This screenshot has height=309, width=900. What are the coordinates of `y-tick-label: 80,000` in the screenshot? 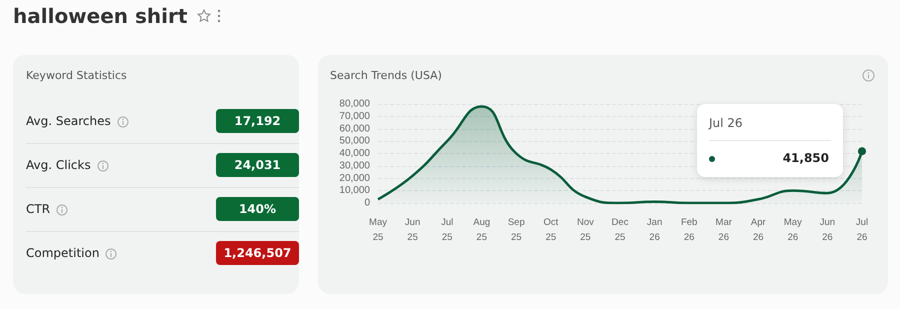 It's located at (354, 104).